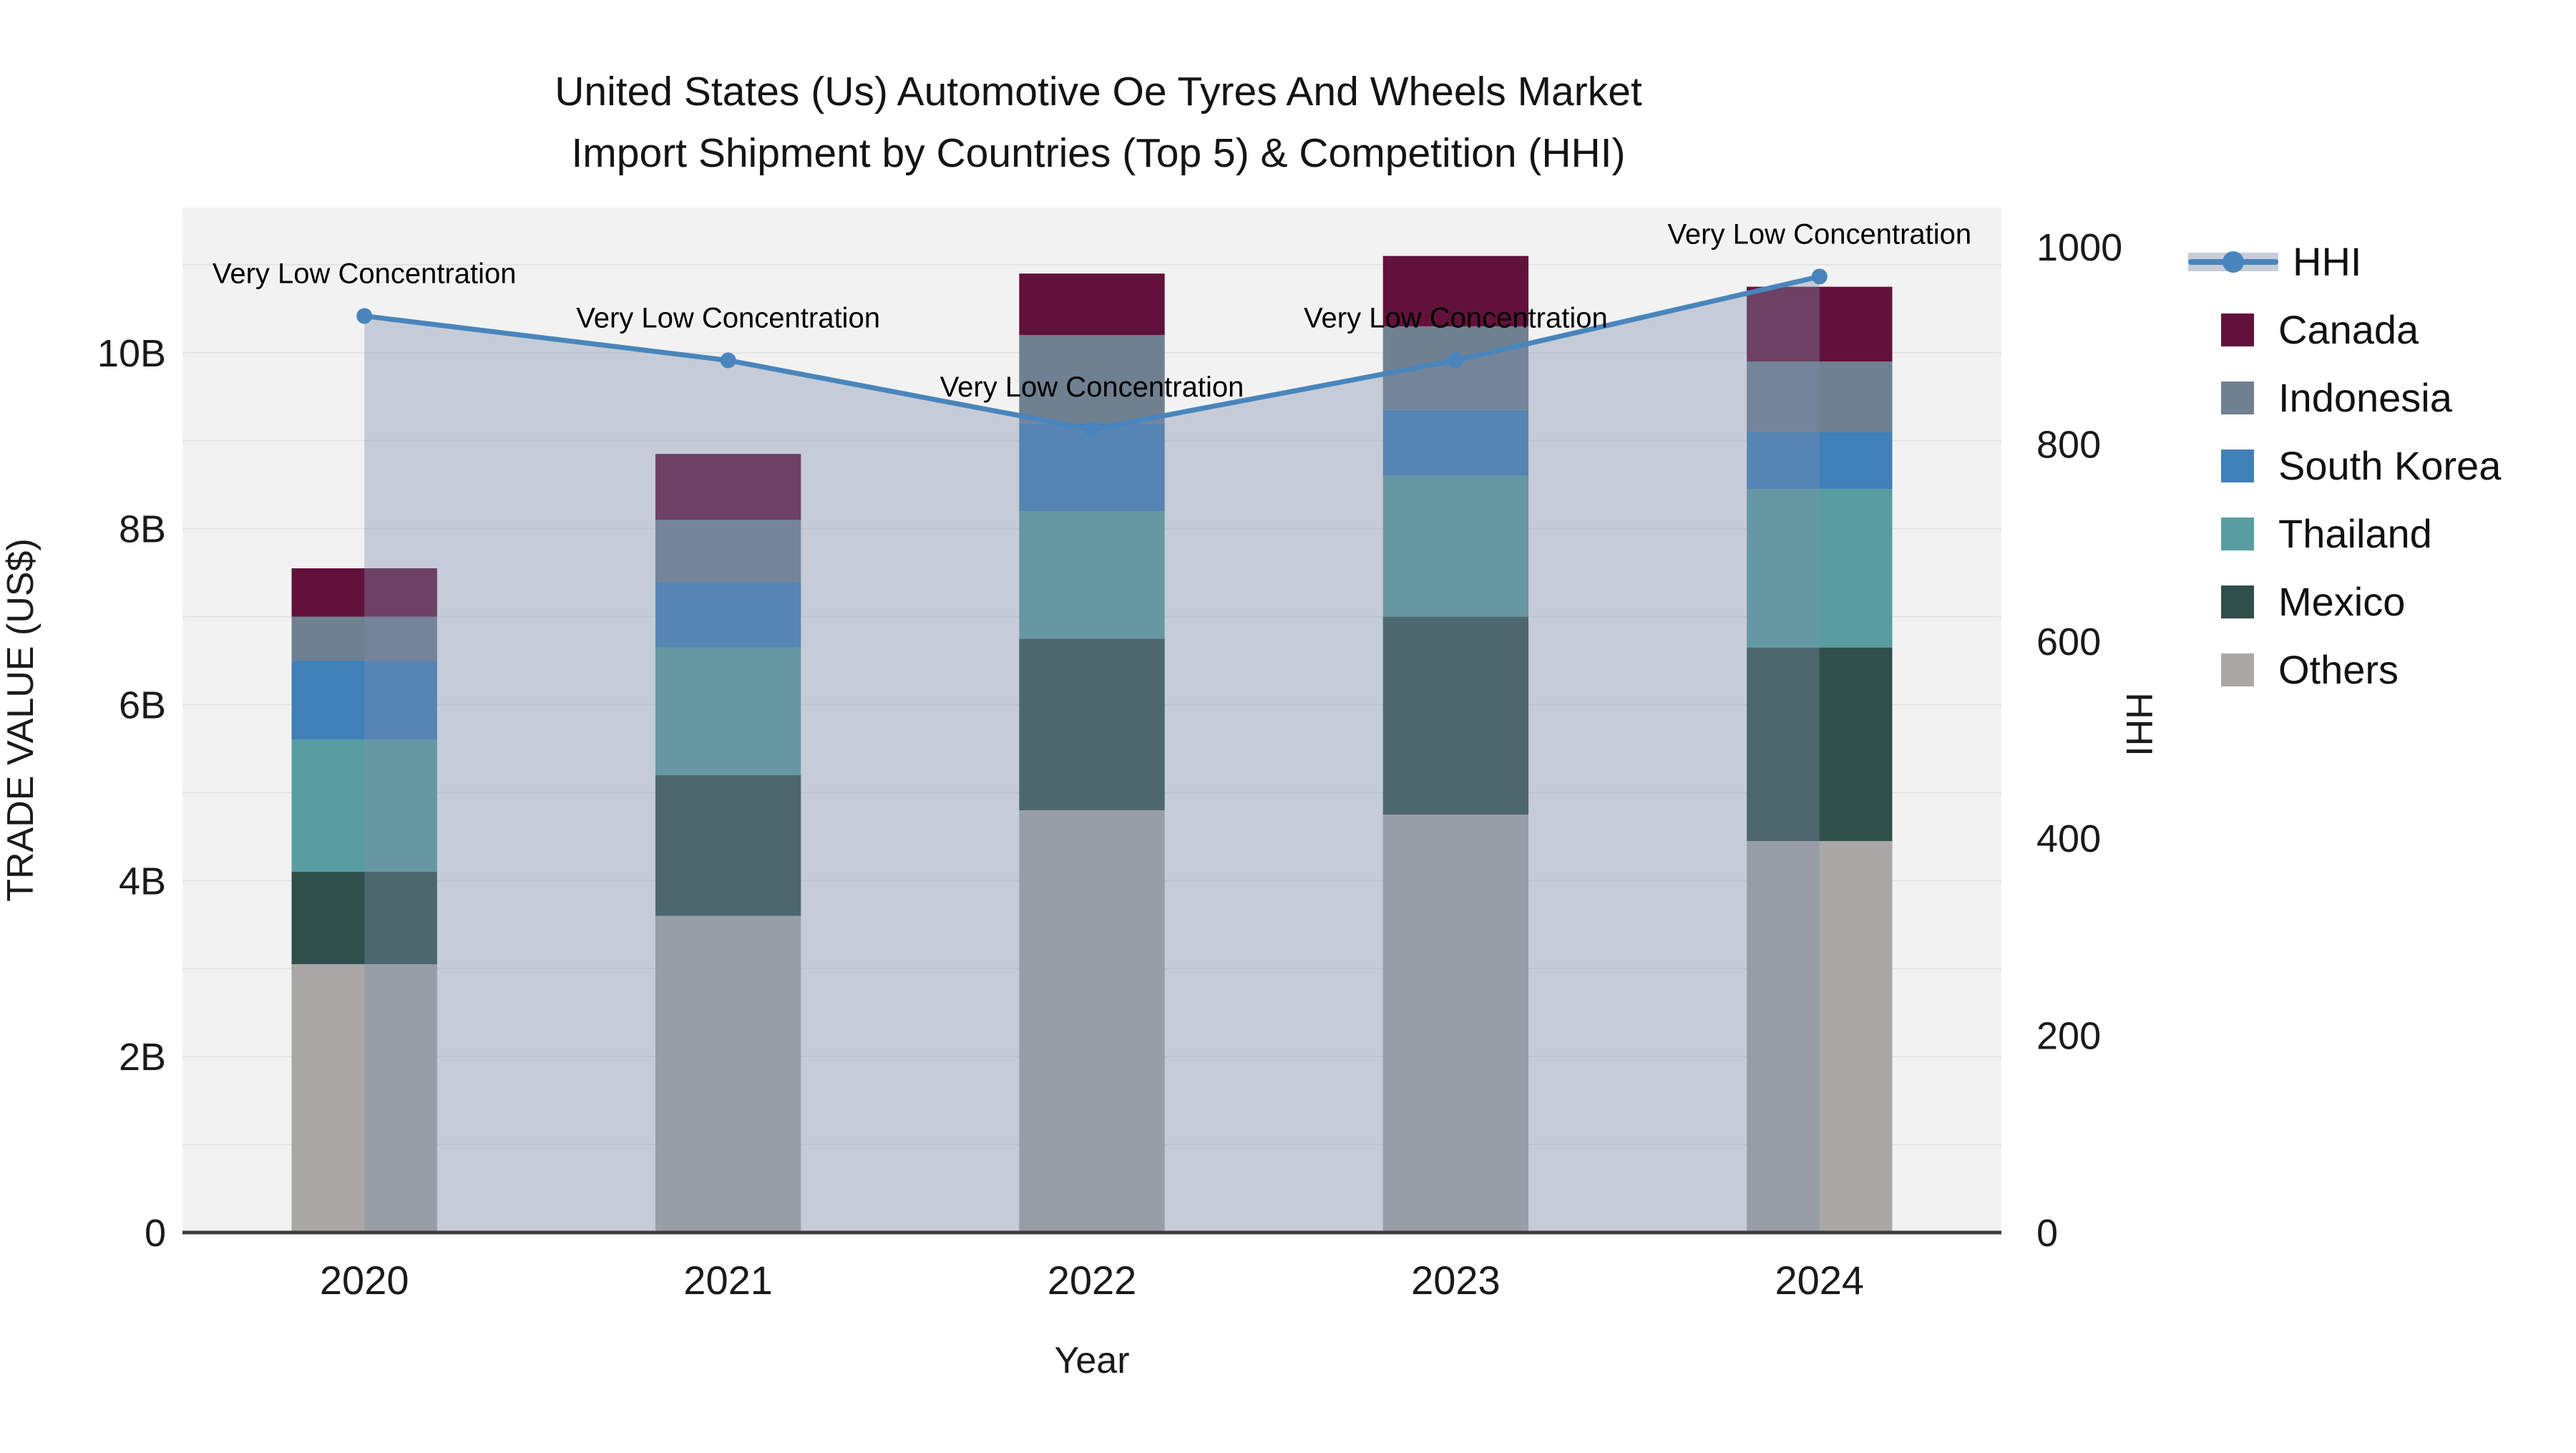  What do you see at coordinates (2139, 724) in the screenshot?
I see `y2-axis-title: HHI` at bounding box center [2139, 724].